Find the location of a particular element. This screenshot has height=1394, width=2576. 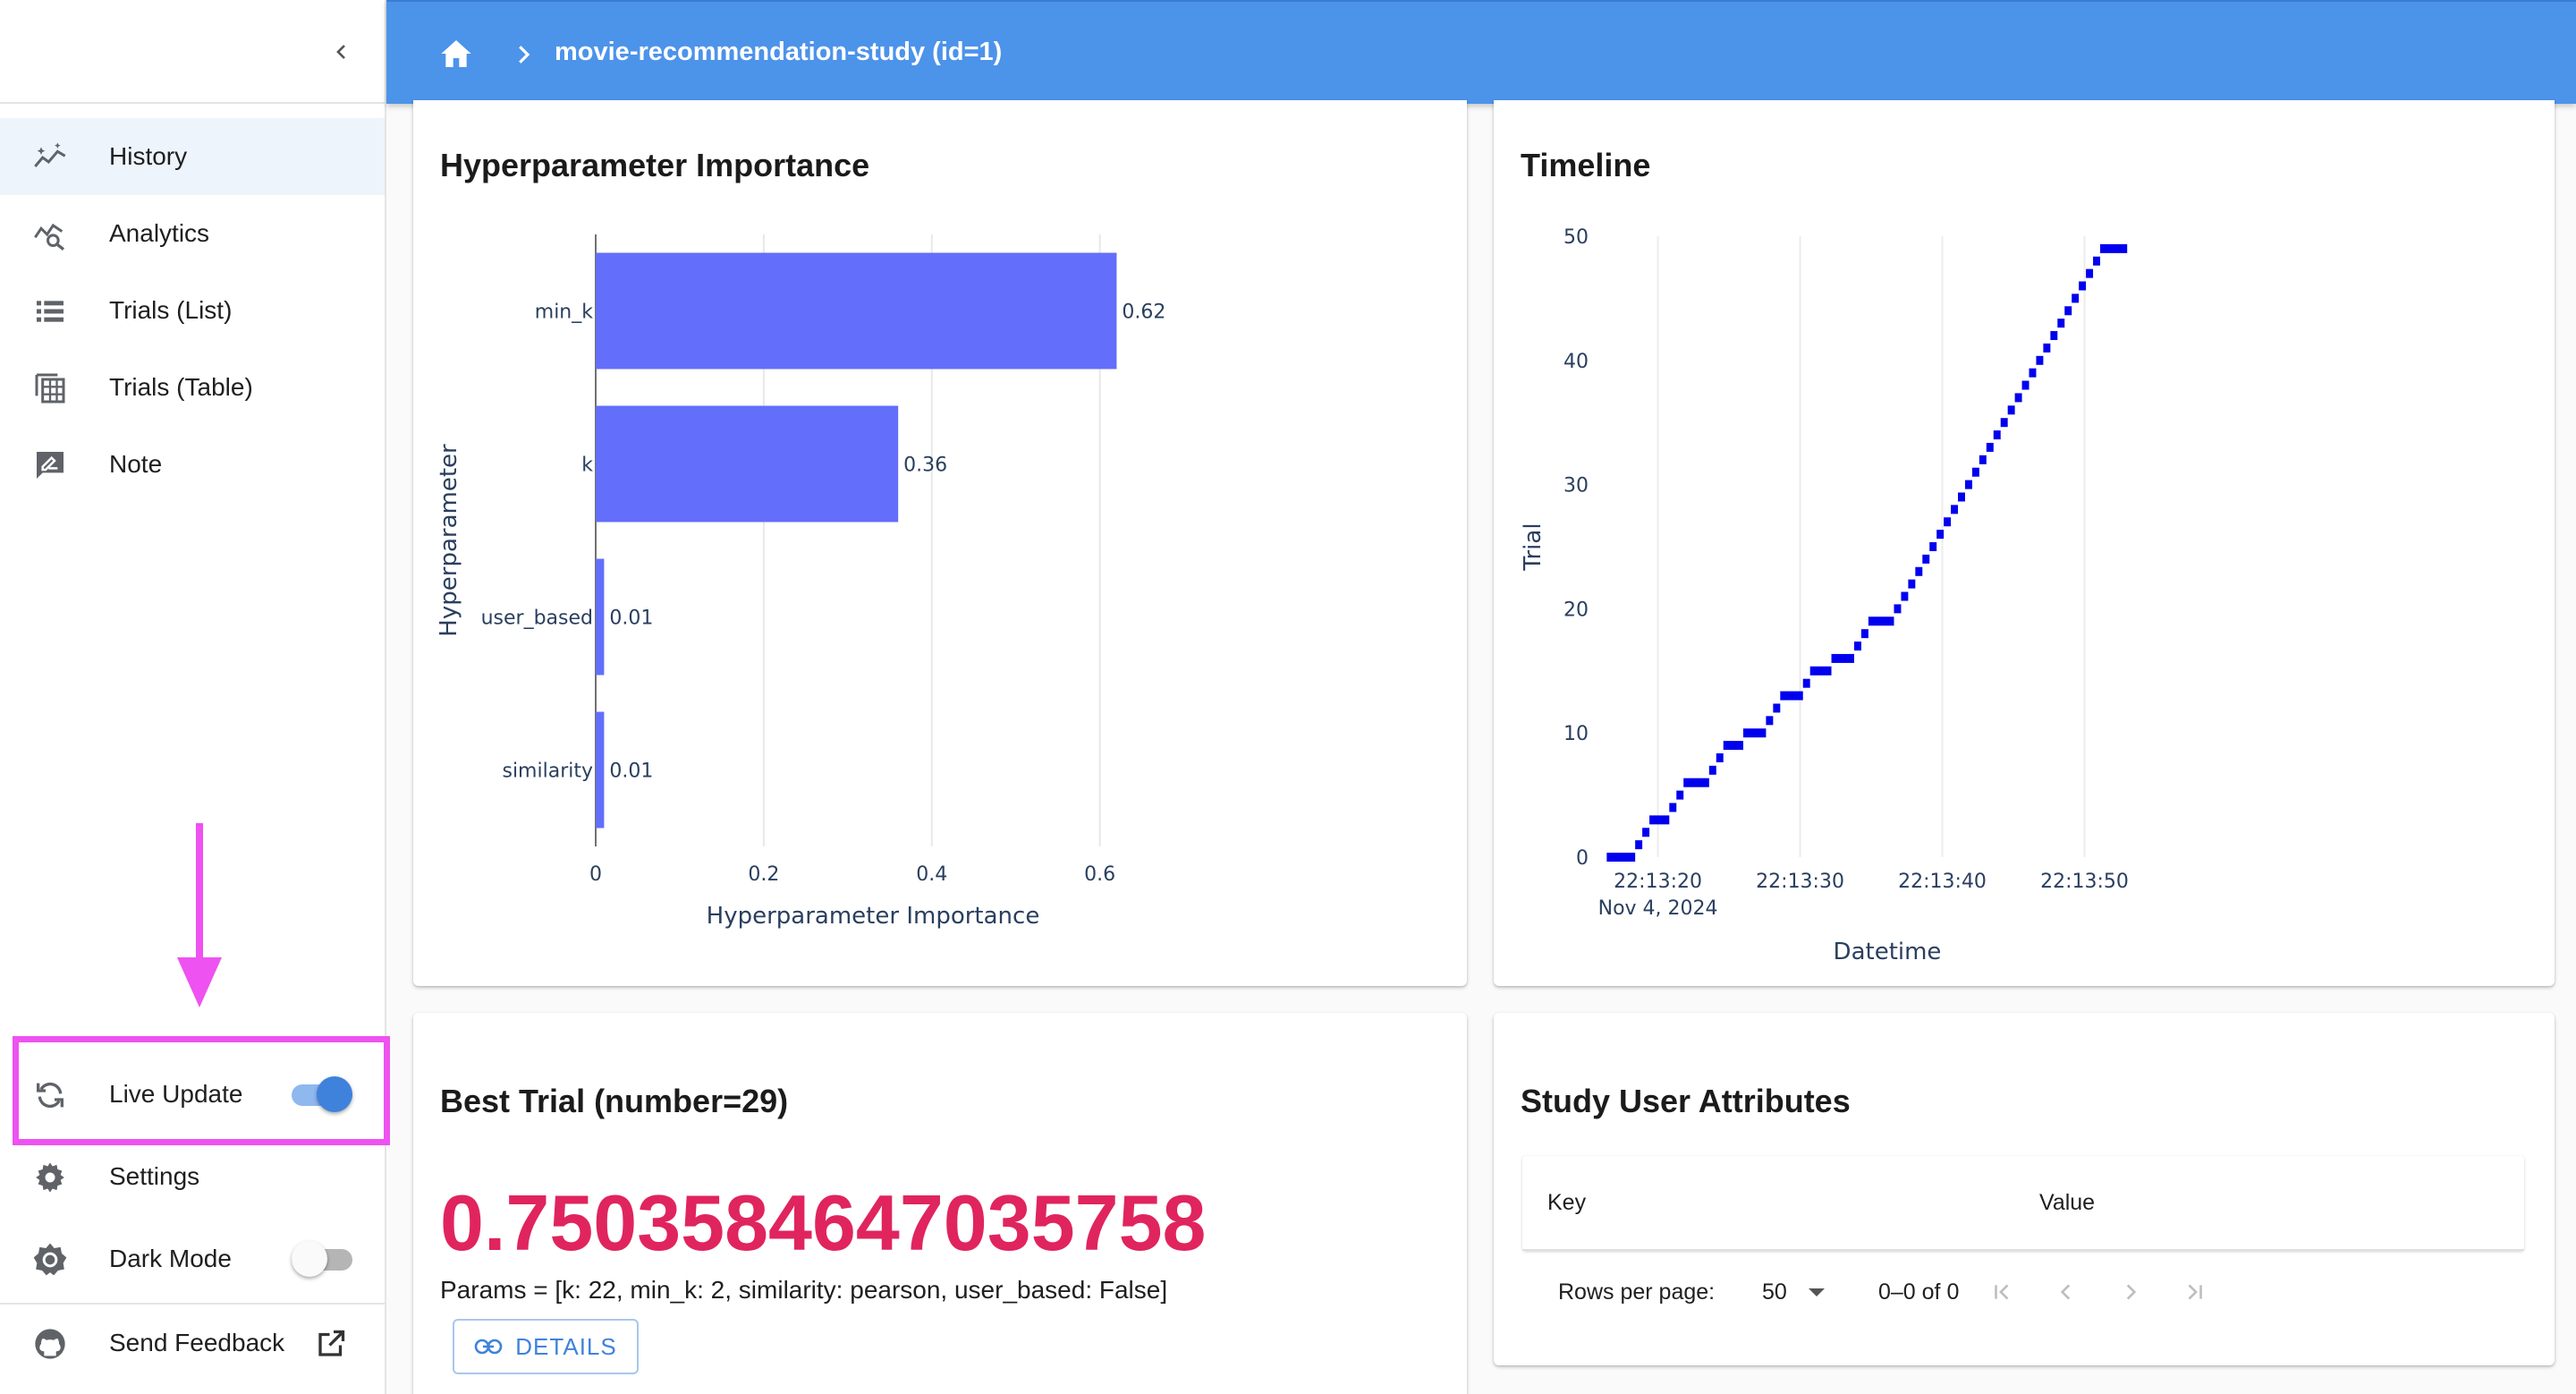

rows-per-page-select: 50 is located at coordinates (1774, 1292).